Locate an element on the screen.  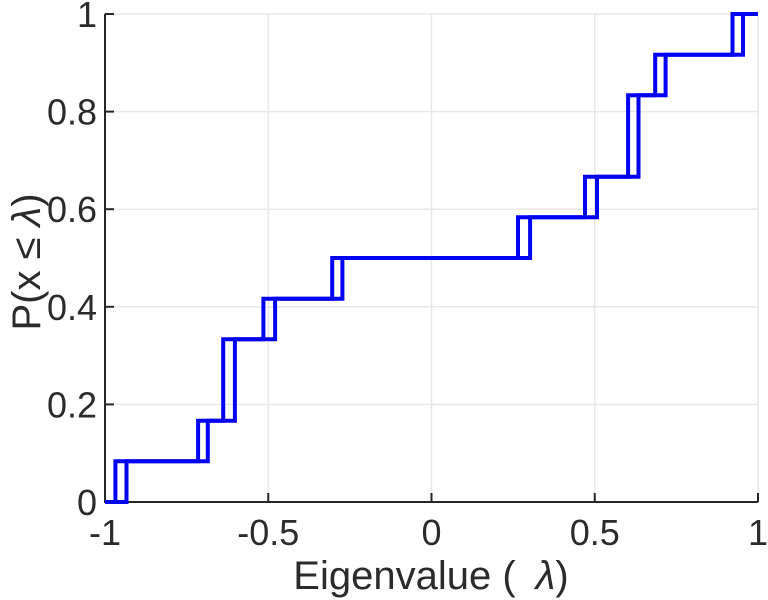
y-axis-label: P(x ≤ λ) is located at coordinates (27, 261).